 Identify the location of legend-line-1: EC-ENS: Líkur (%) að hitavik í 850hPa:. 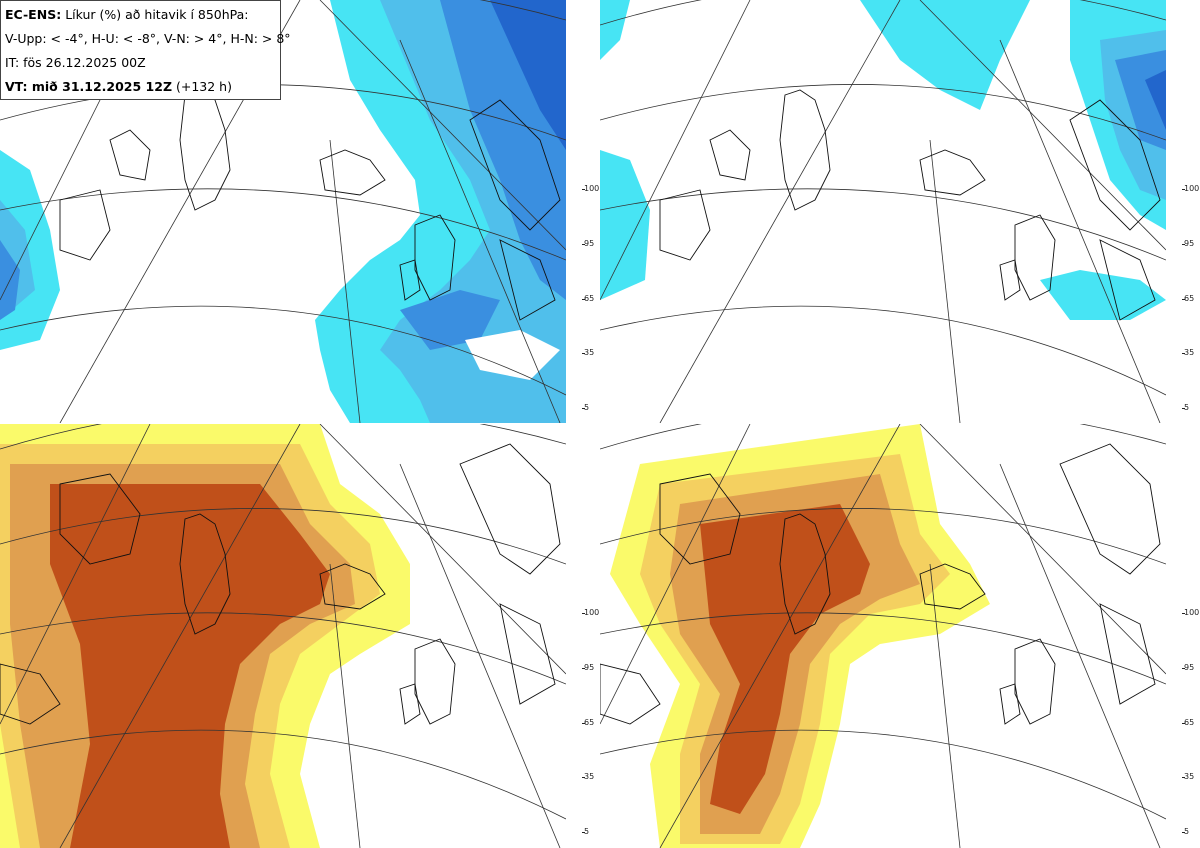
(127, 14).